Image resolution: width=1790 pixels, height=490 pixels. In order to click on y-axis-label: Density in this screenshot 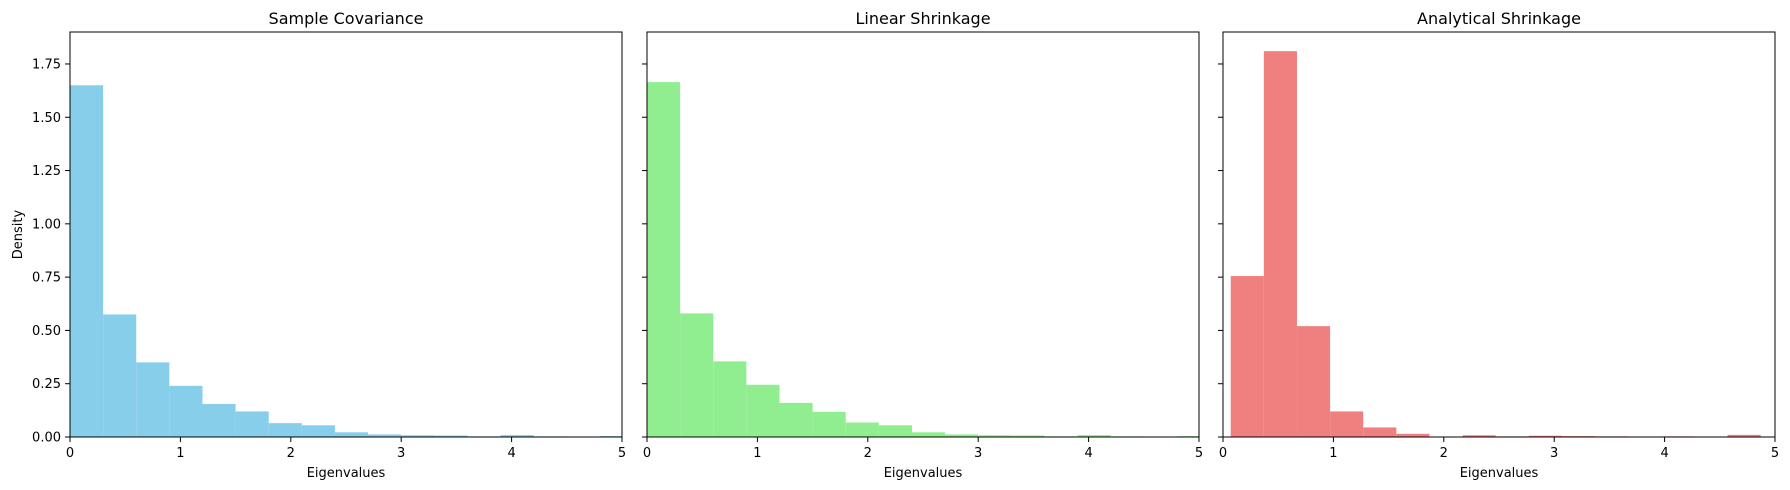, I will do `click(18, 234)`.